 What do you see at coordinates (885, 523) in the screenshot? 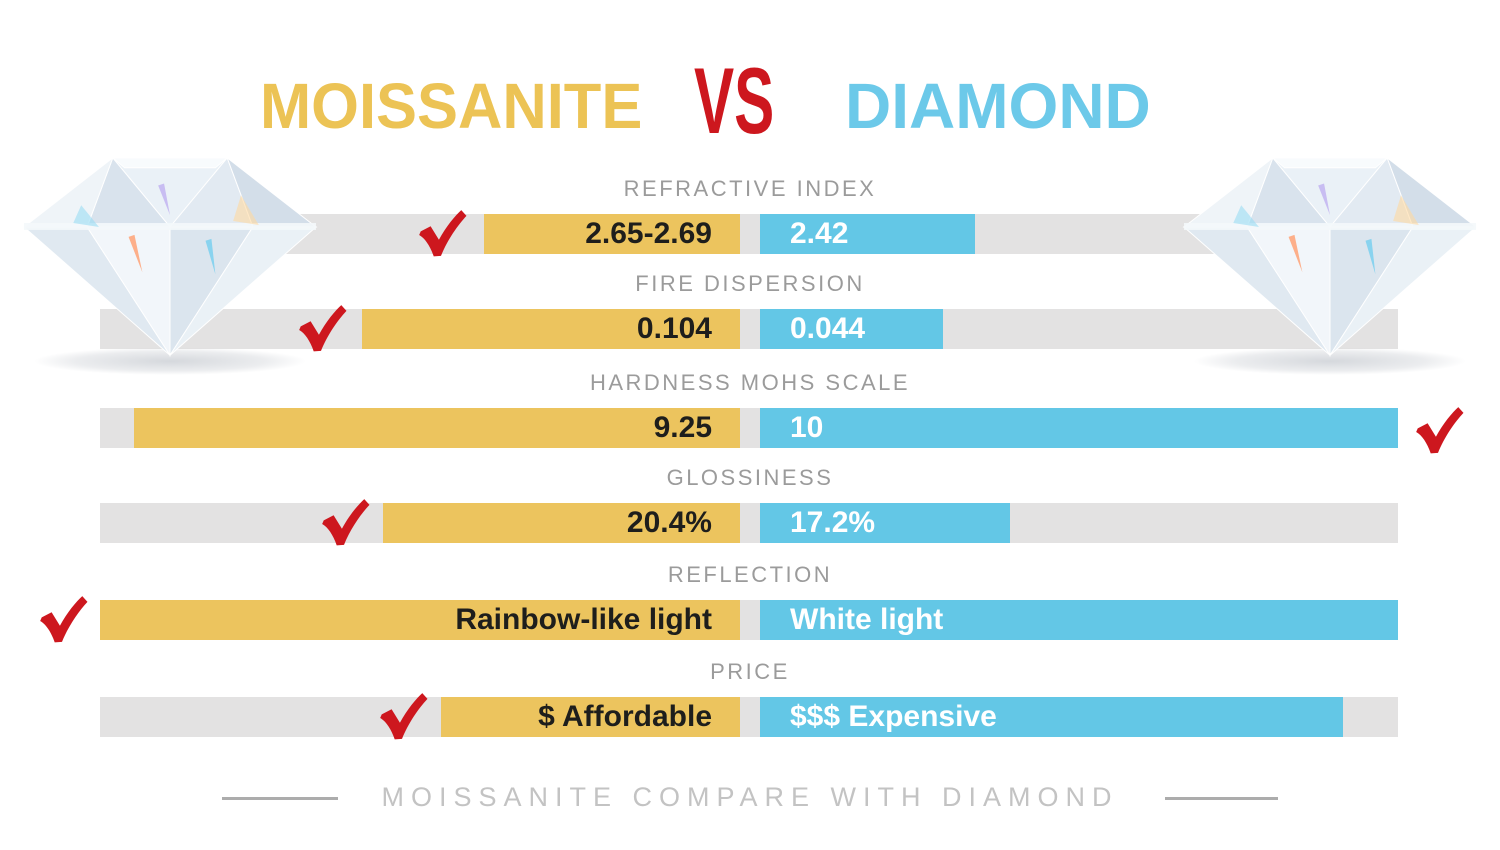
I see `diamond-bar: 17.2%` at bounding box center [885, 523].